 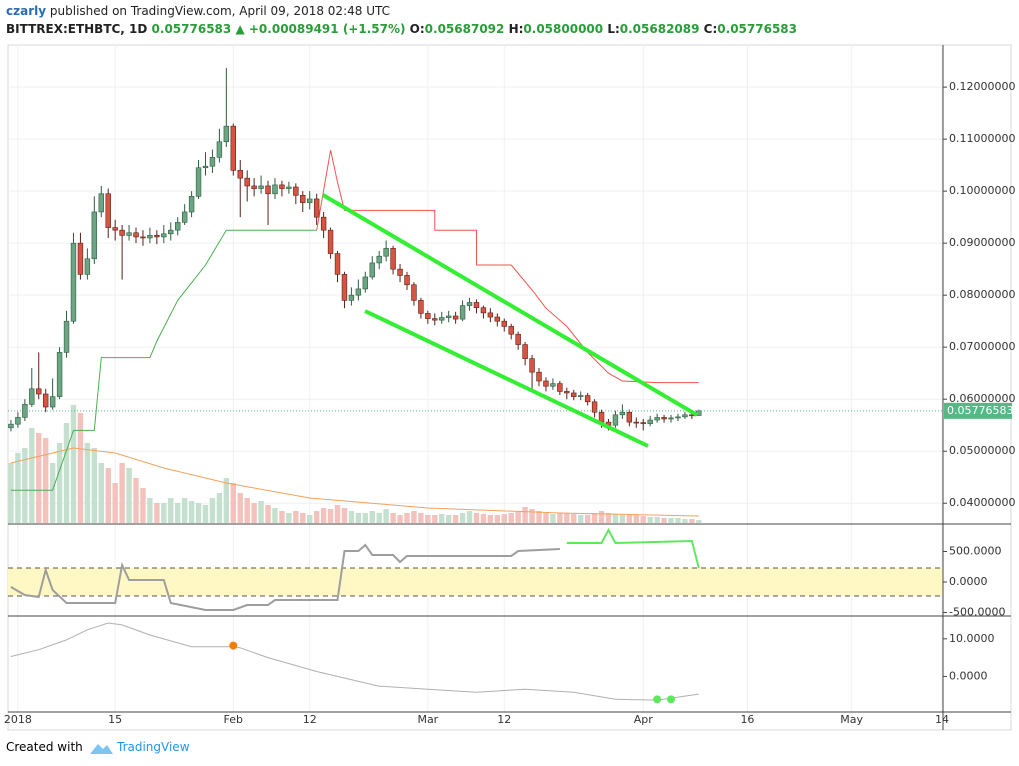 What do you see at coordinates (657, 699) in the screenshot?
I see `signal-dot` at bounding box center [657, 699].